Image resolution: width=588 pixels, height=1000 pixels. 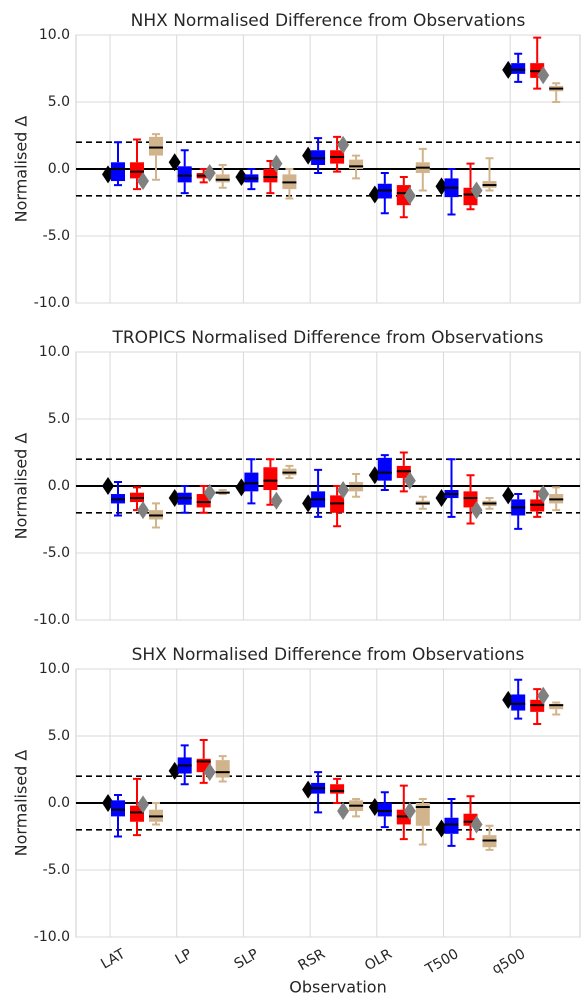 I want to click on x-tick-label: LAT, so click(x=113, y=959).